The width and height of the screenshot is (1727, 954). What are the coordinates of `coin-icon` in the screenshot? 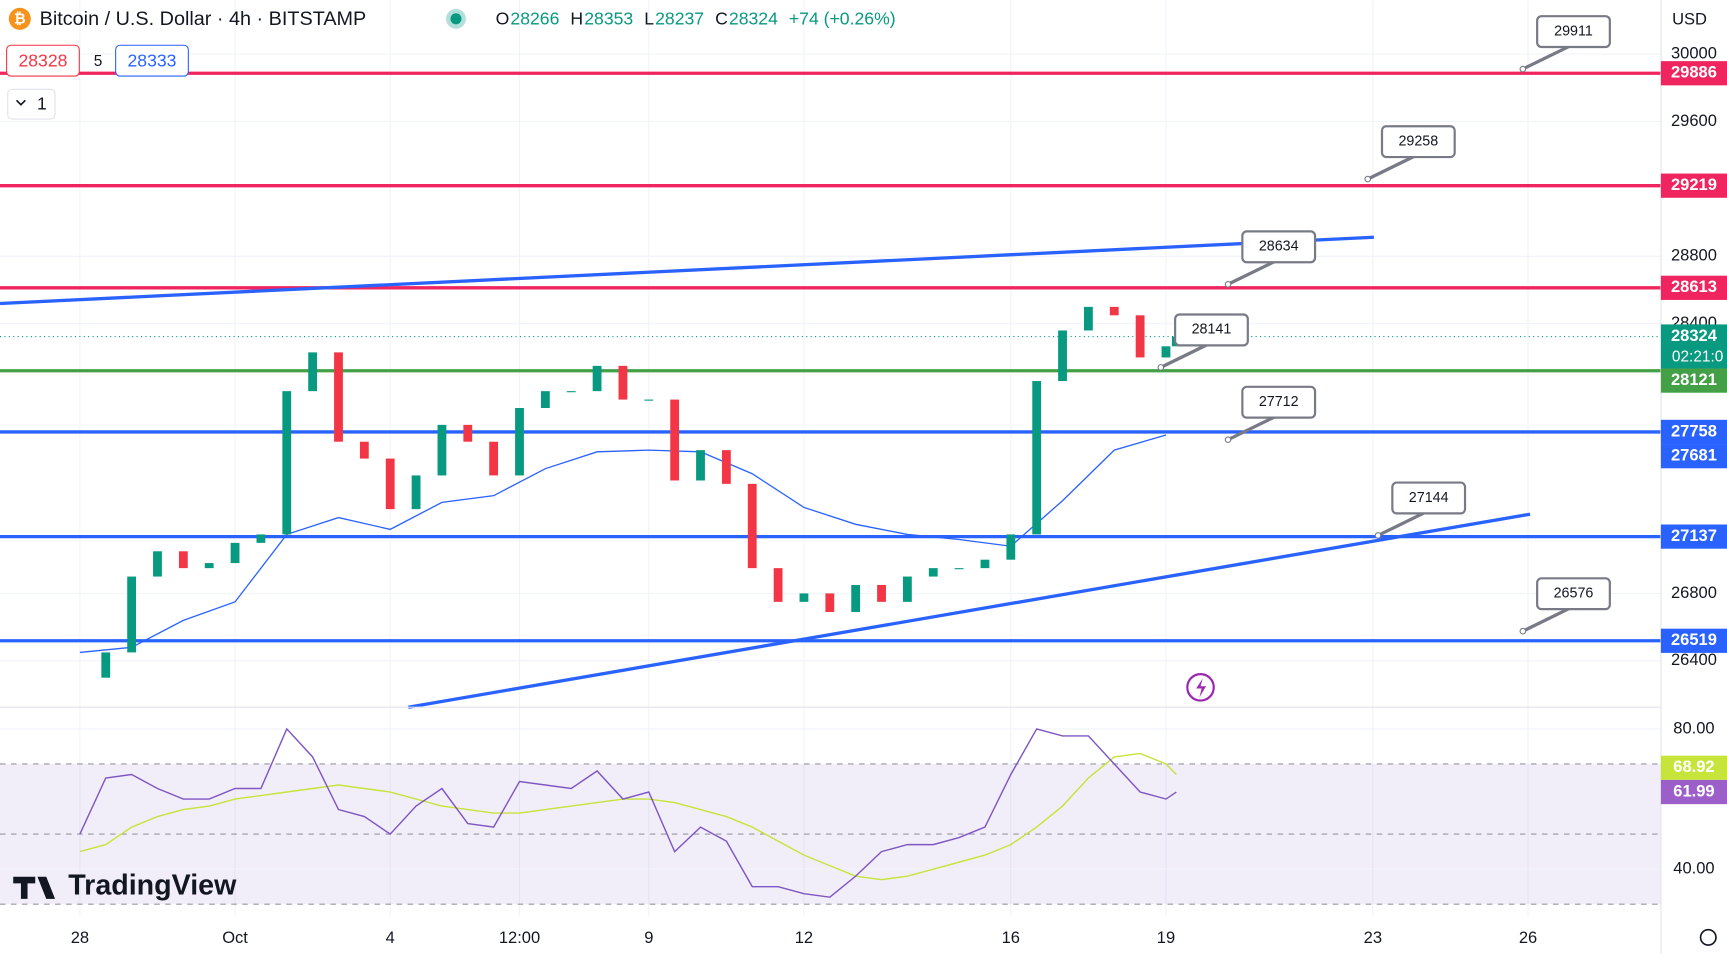 It's located at (19, 18).